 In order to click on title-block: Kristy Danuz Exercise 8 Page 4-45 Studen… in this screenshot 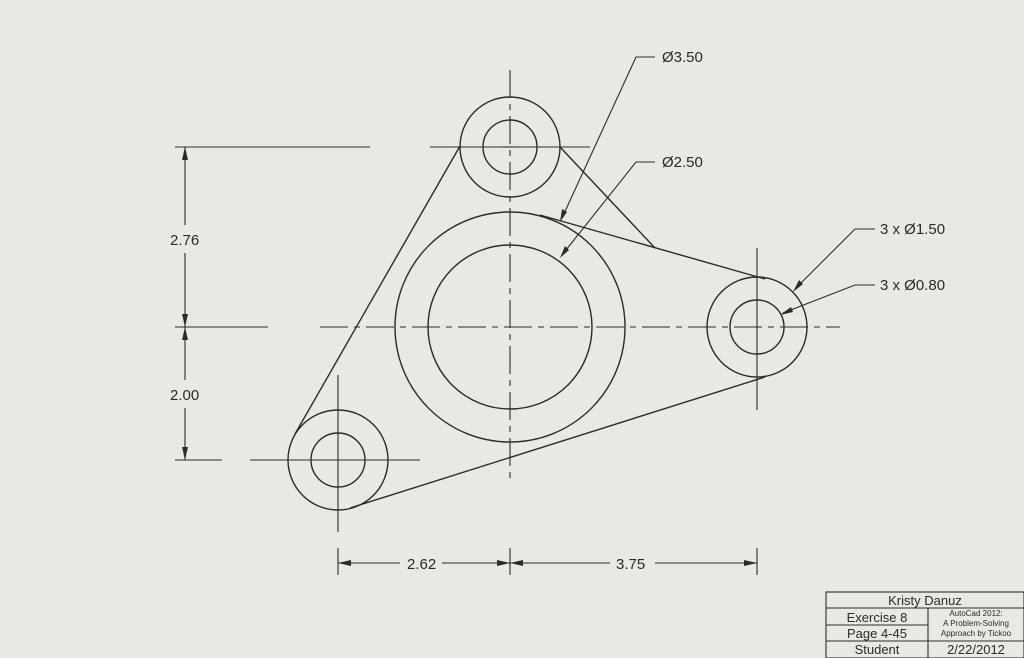, I will do `click(924, 624)`.